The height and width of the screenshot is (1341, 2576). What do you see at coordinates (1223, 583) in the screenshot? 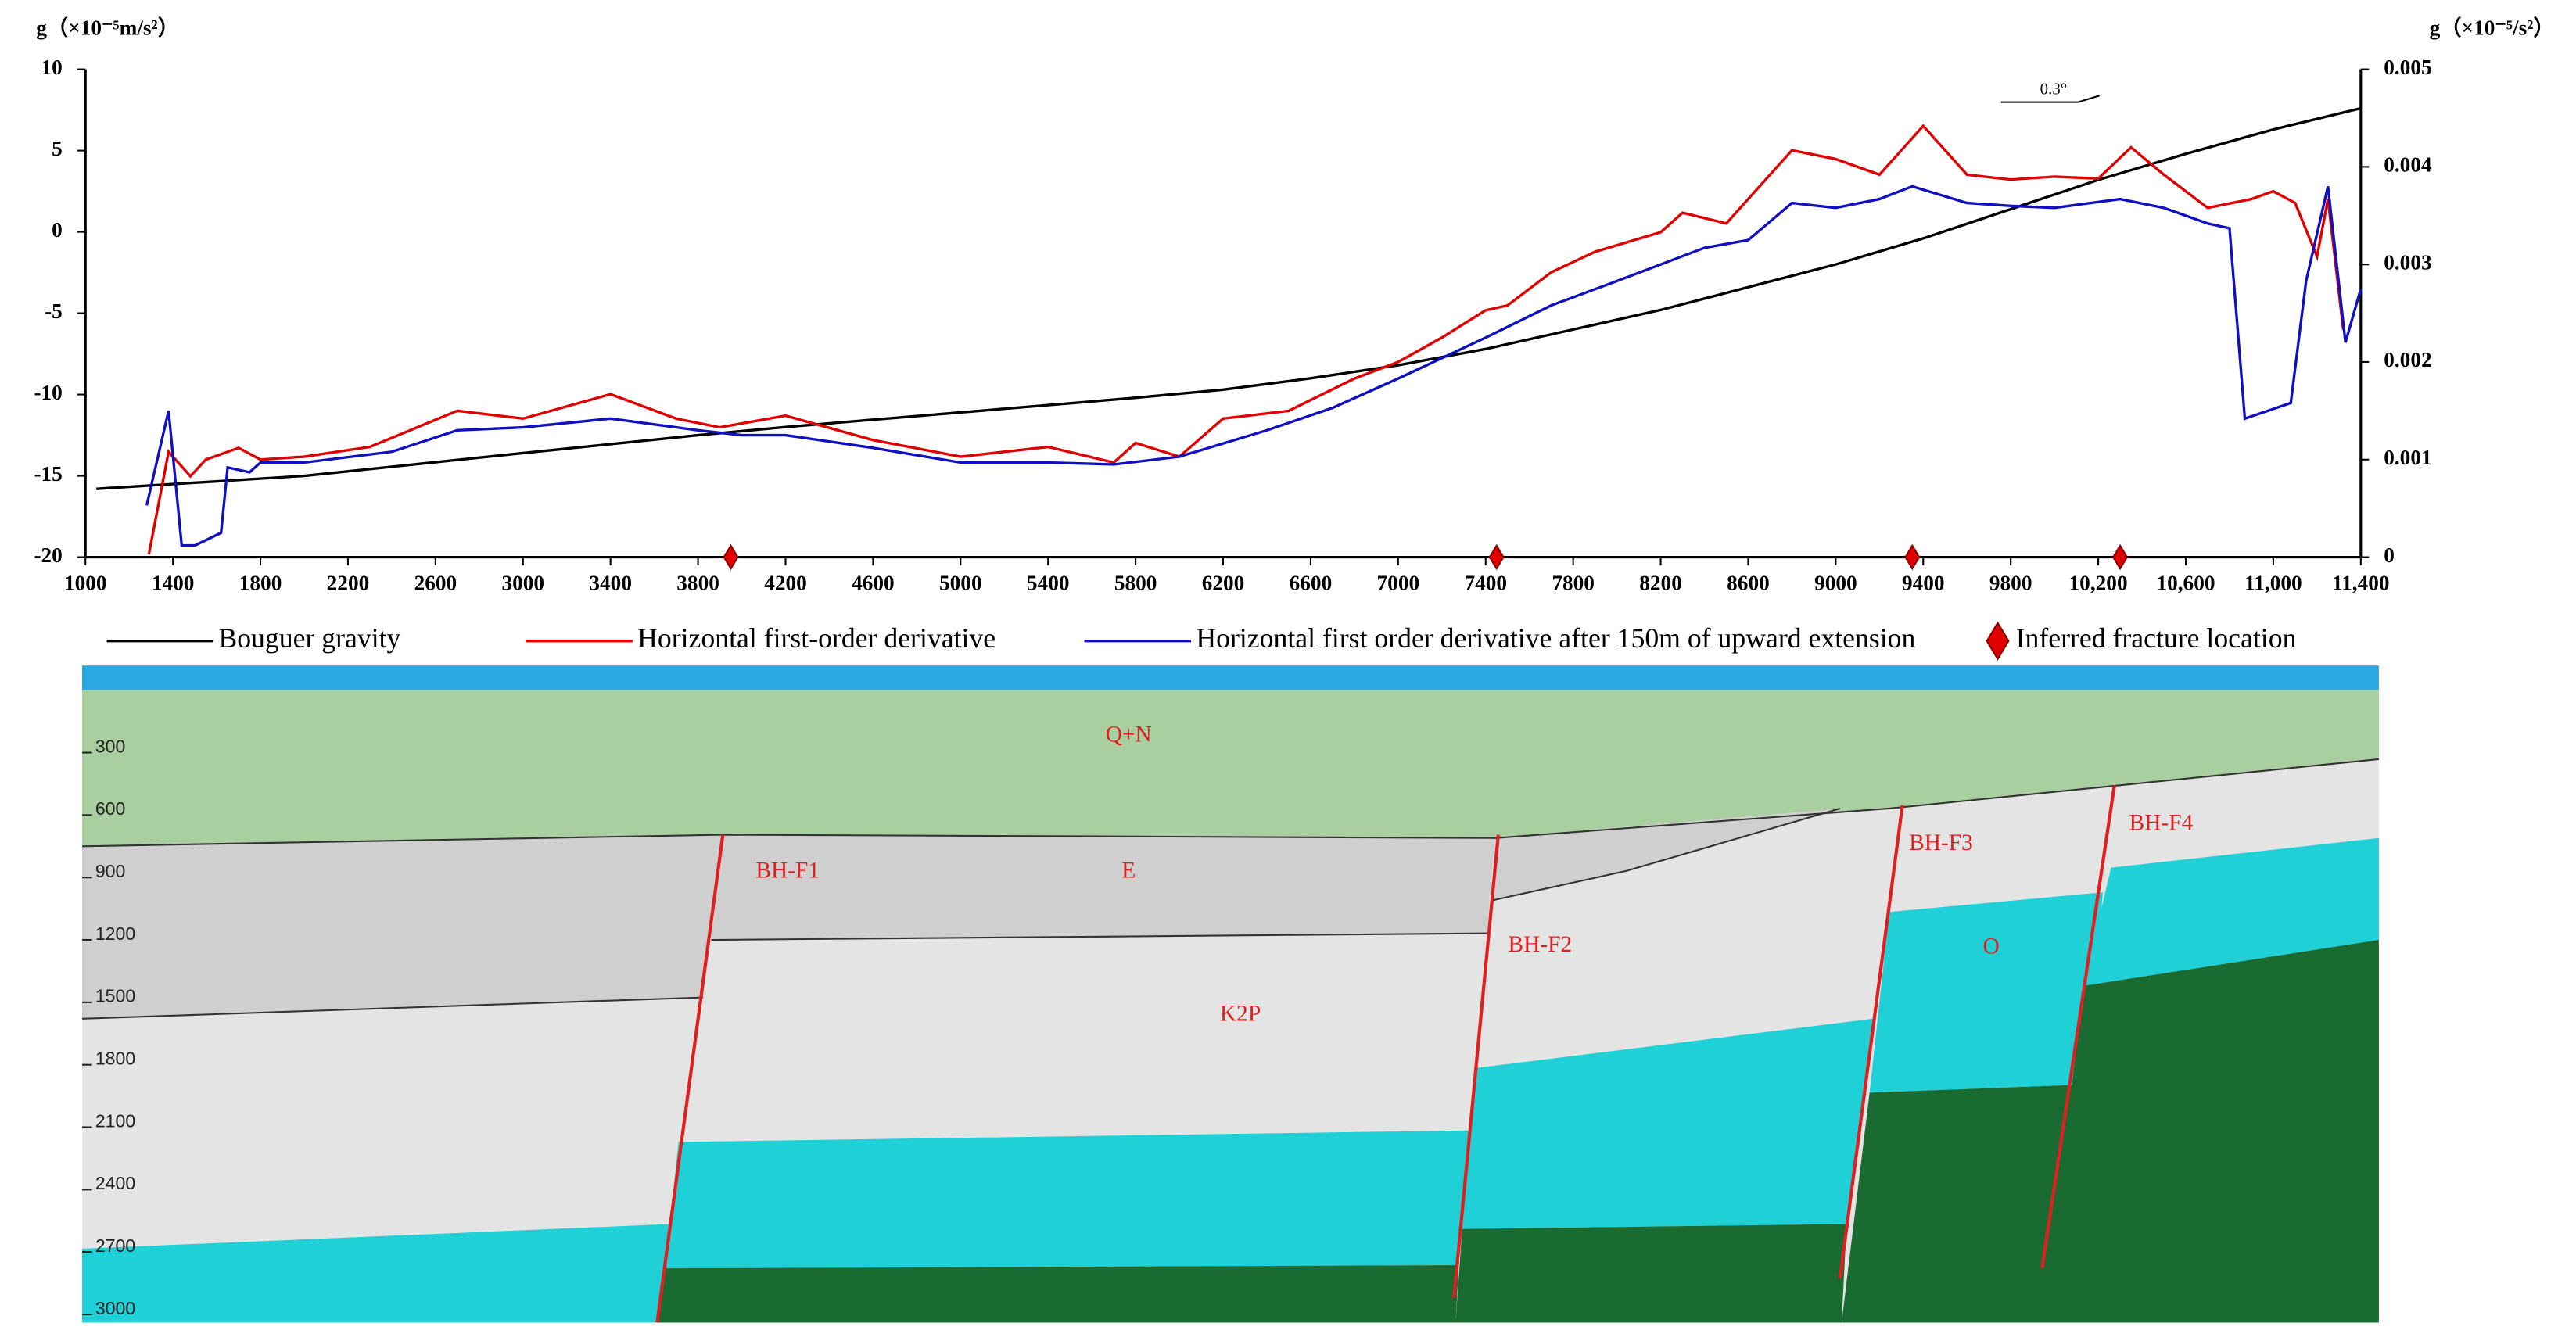
I see `x-tick-label: 6200` at bounding box center [1223, 583].